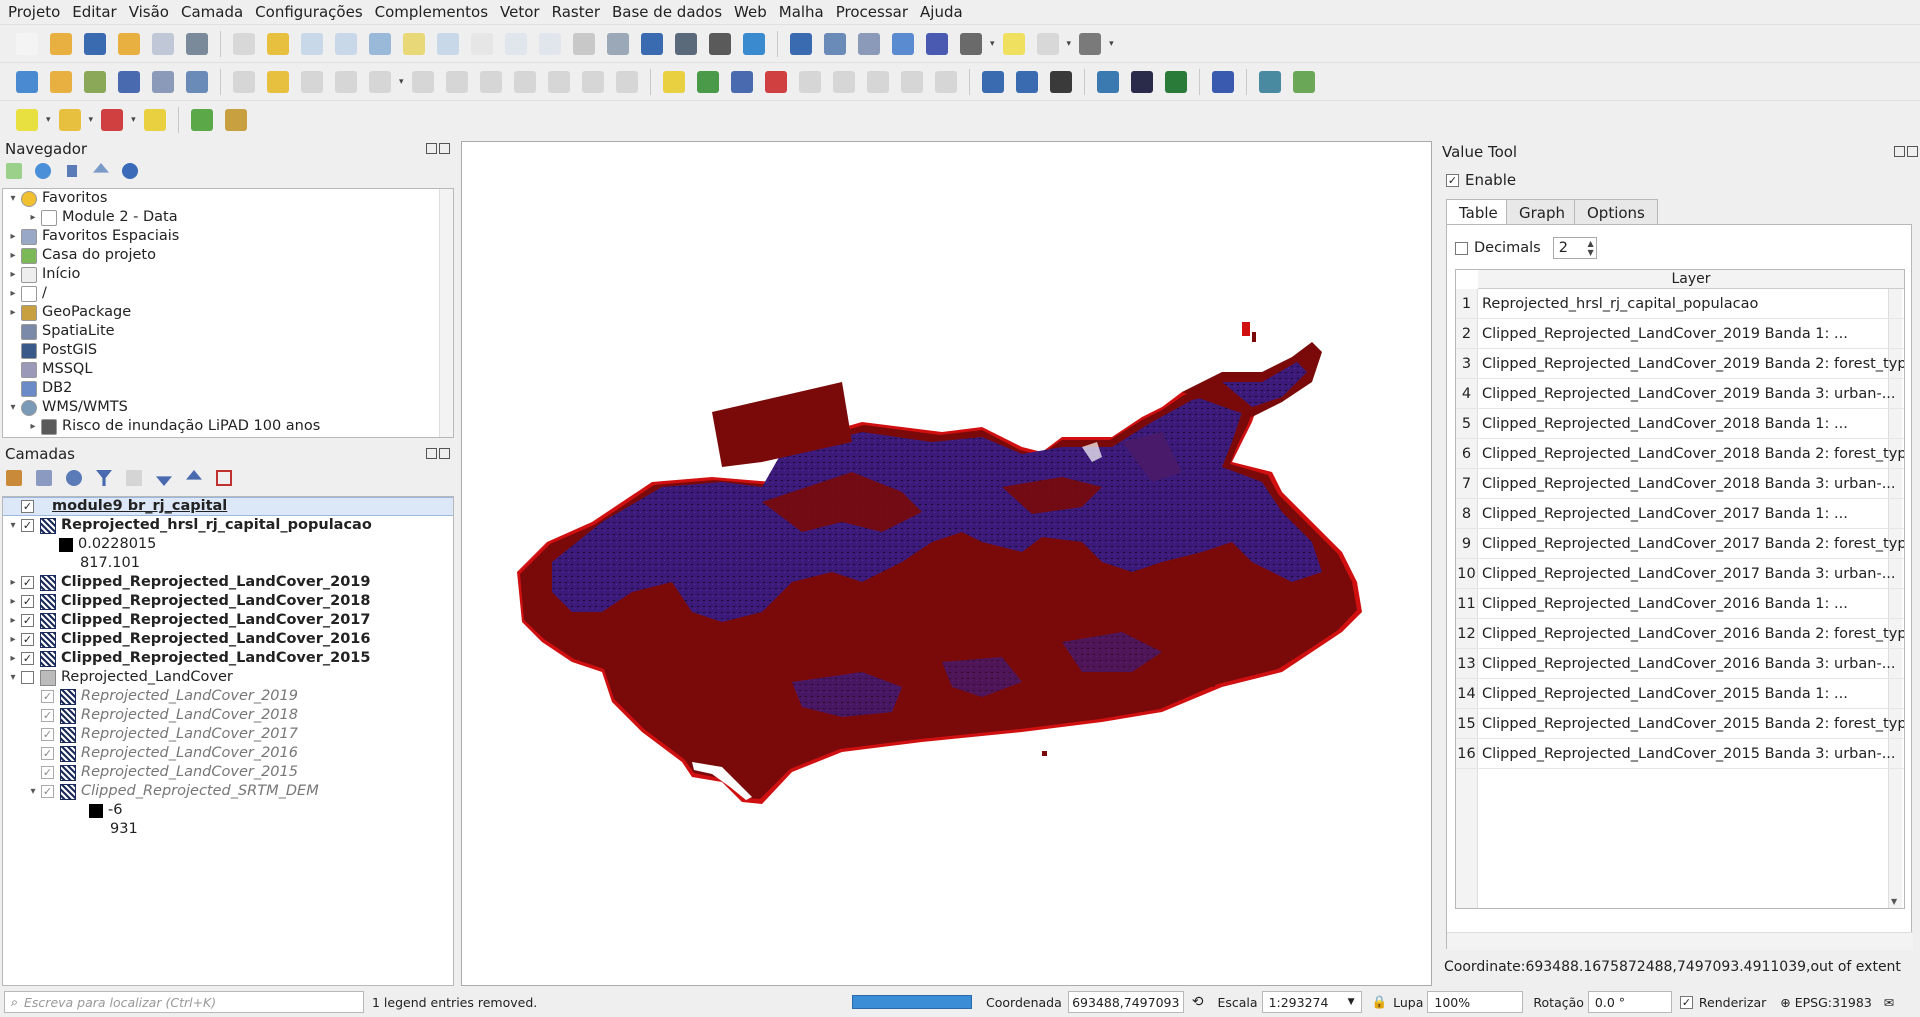 The height and width of the screenshot is (1017, 1920). What do you see at coordinates (584, 44) in the screenshot?
I see `new-map-view-button` at bounding box center [584, 44].